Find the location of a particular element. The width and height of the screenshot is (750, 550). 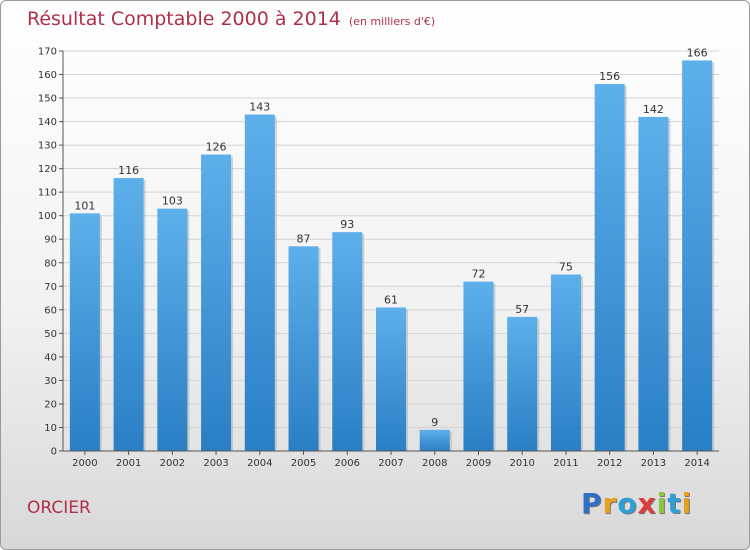

y-tick-label: 30 is located at coordinates (50, 381).